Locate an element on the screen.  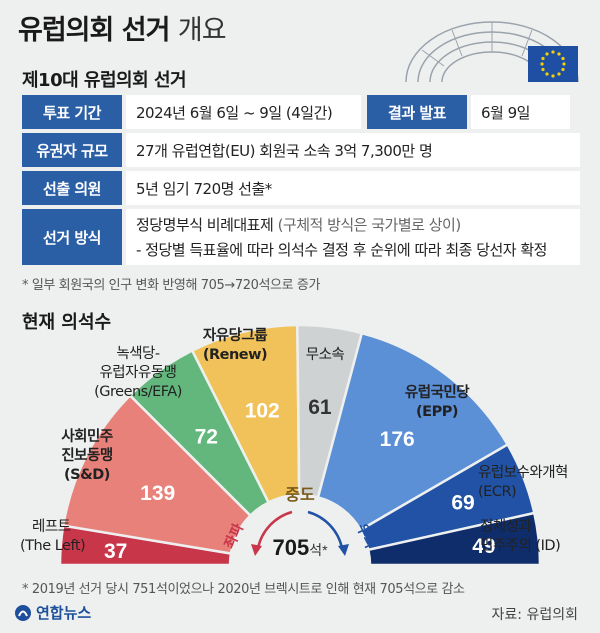
party-label-independent: 무소속 is located at coordinates (325, 355).